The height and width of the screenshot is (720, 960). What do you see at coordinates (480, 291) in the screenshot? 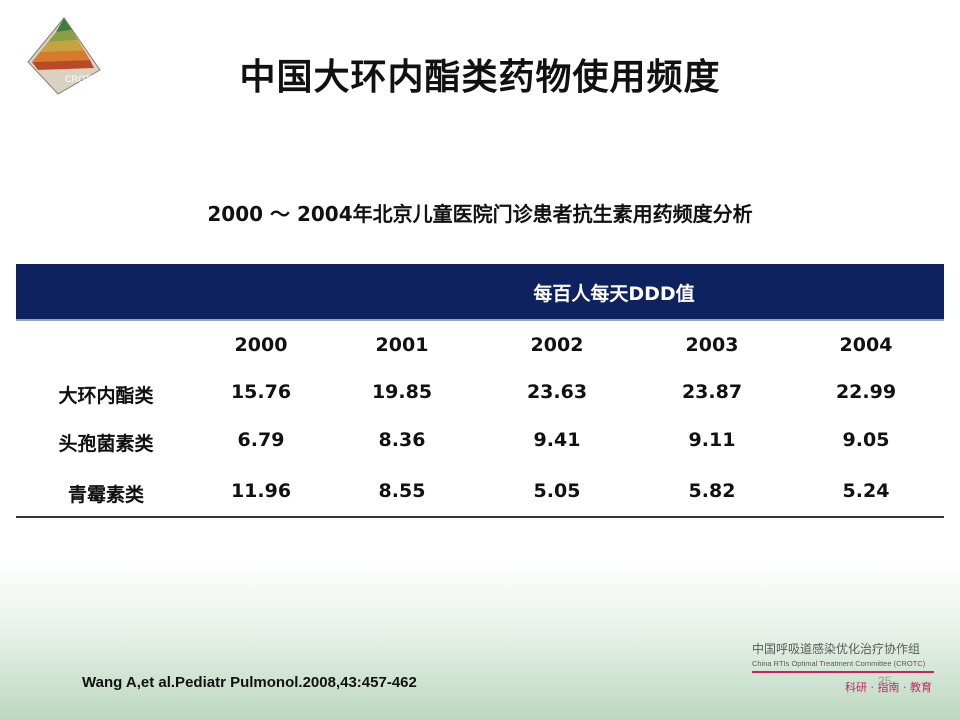
I see `table-header-band` at bounding box center [480, 291].